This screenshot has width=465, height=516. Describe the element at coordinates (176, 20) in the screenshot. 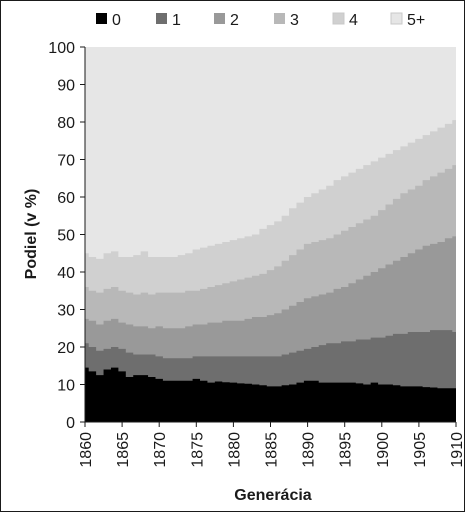

I see `legend-label: 1` at that location.